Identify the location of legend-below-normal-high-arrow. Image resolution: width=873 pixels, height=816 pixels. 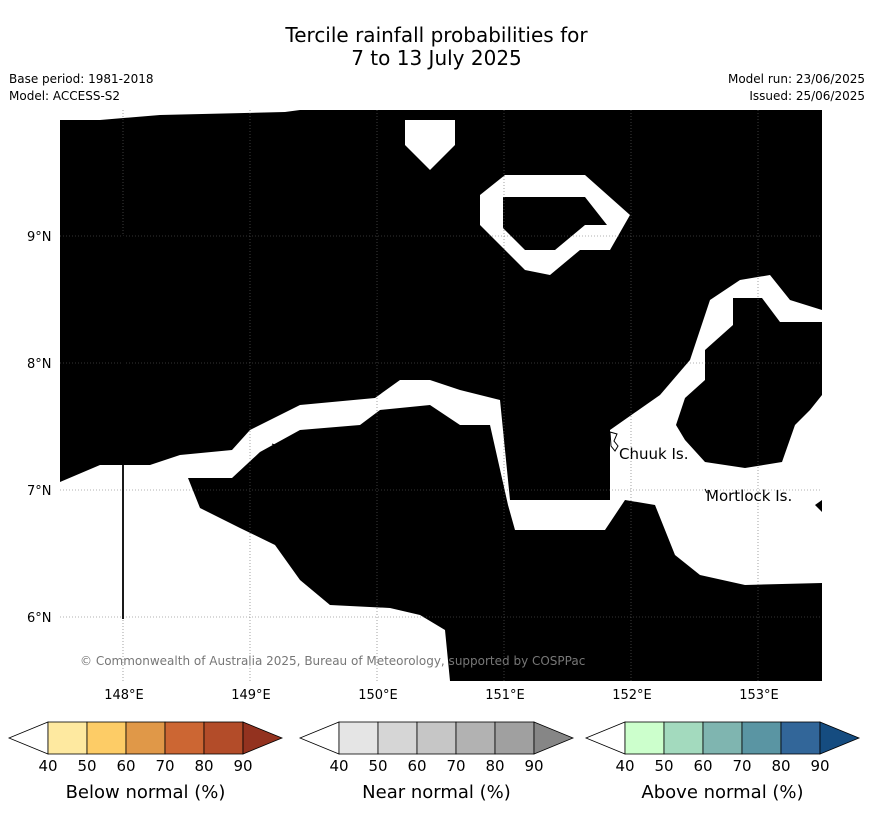
(263, 738).